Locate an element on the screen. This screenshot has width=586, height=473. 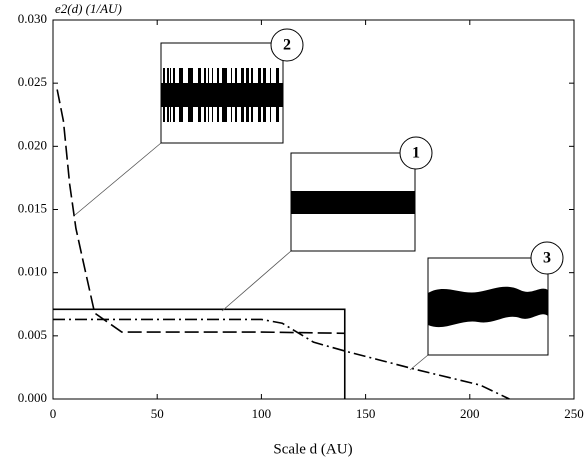
y-tick-label: 0.020 is located at coordinates (32, 144).